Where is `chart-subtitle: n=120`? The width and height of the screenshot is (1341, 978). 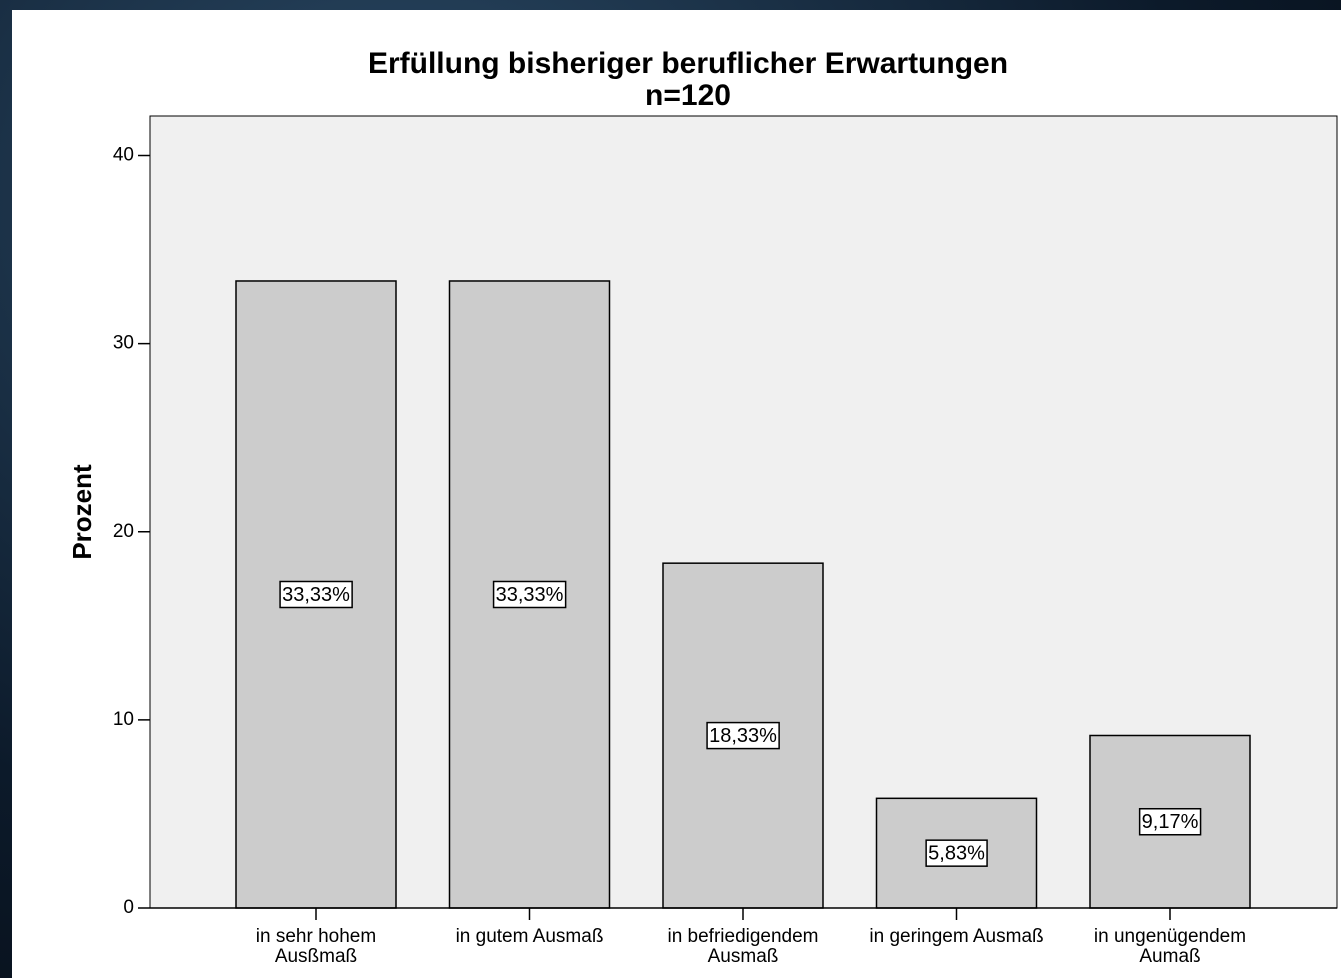 chart-subtitle: n=120 is located at coordinates (688, 95).